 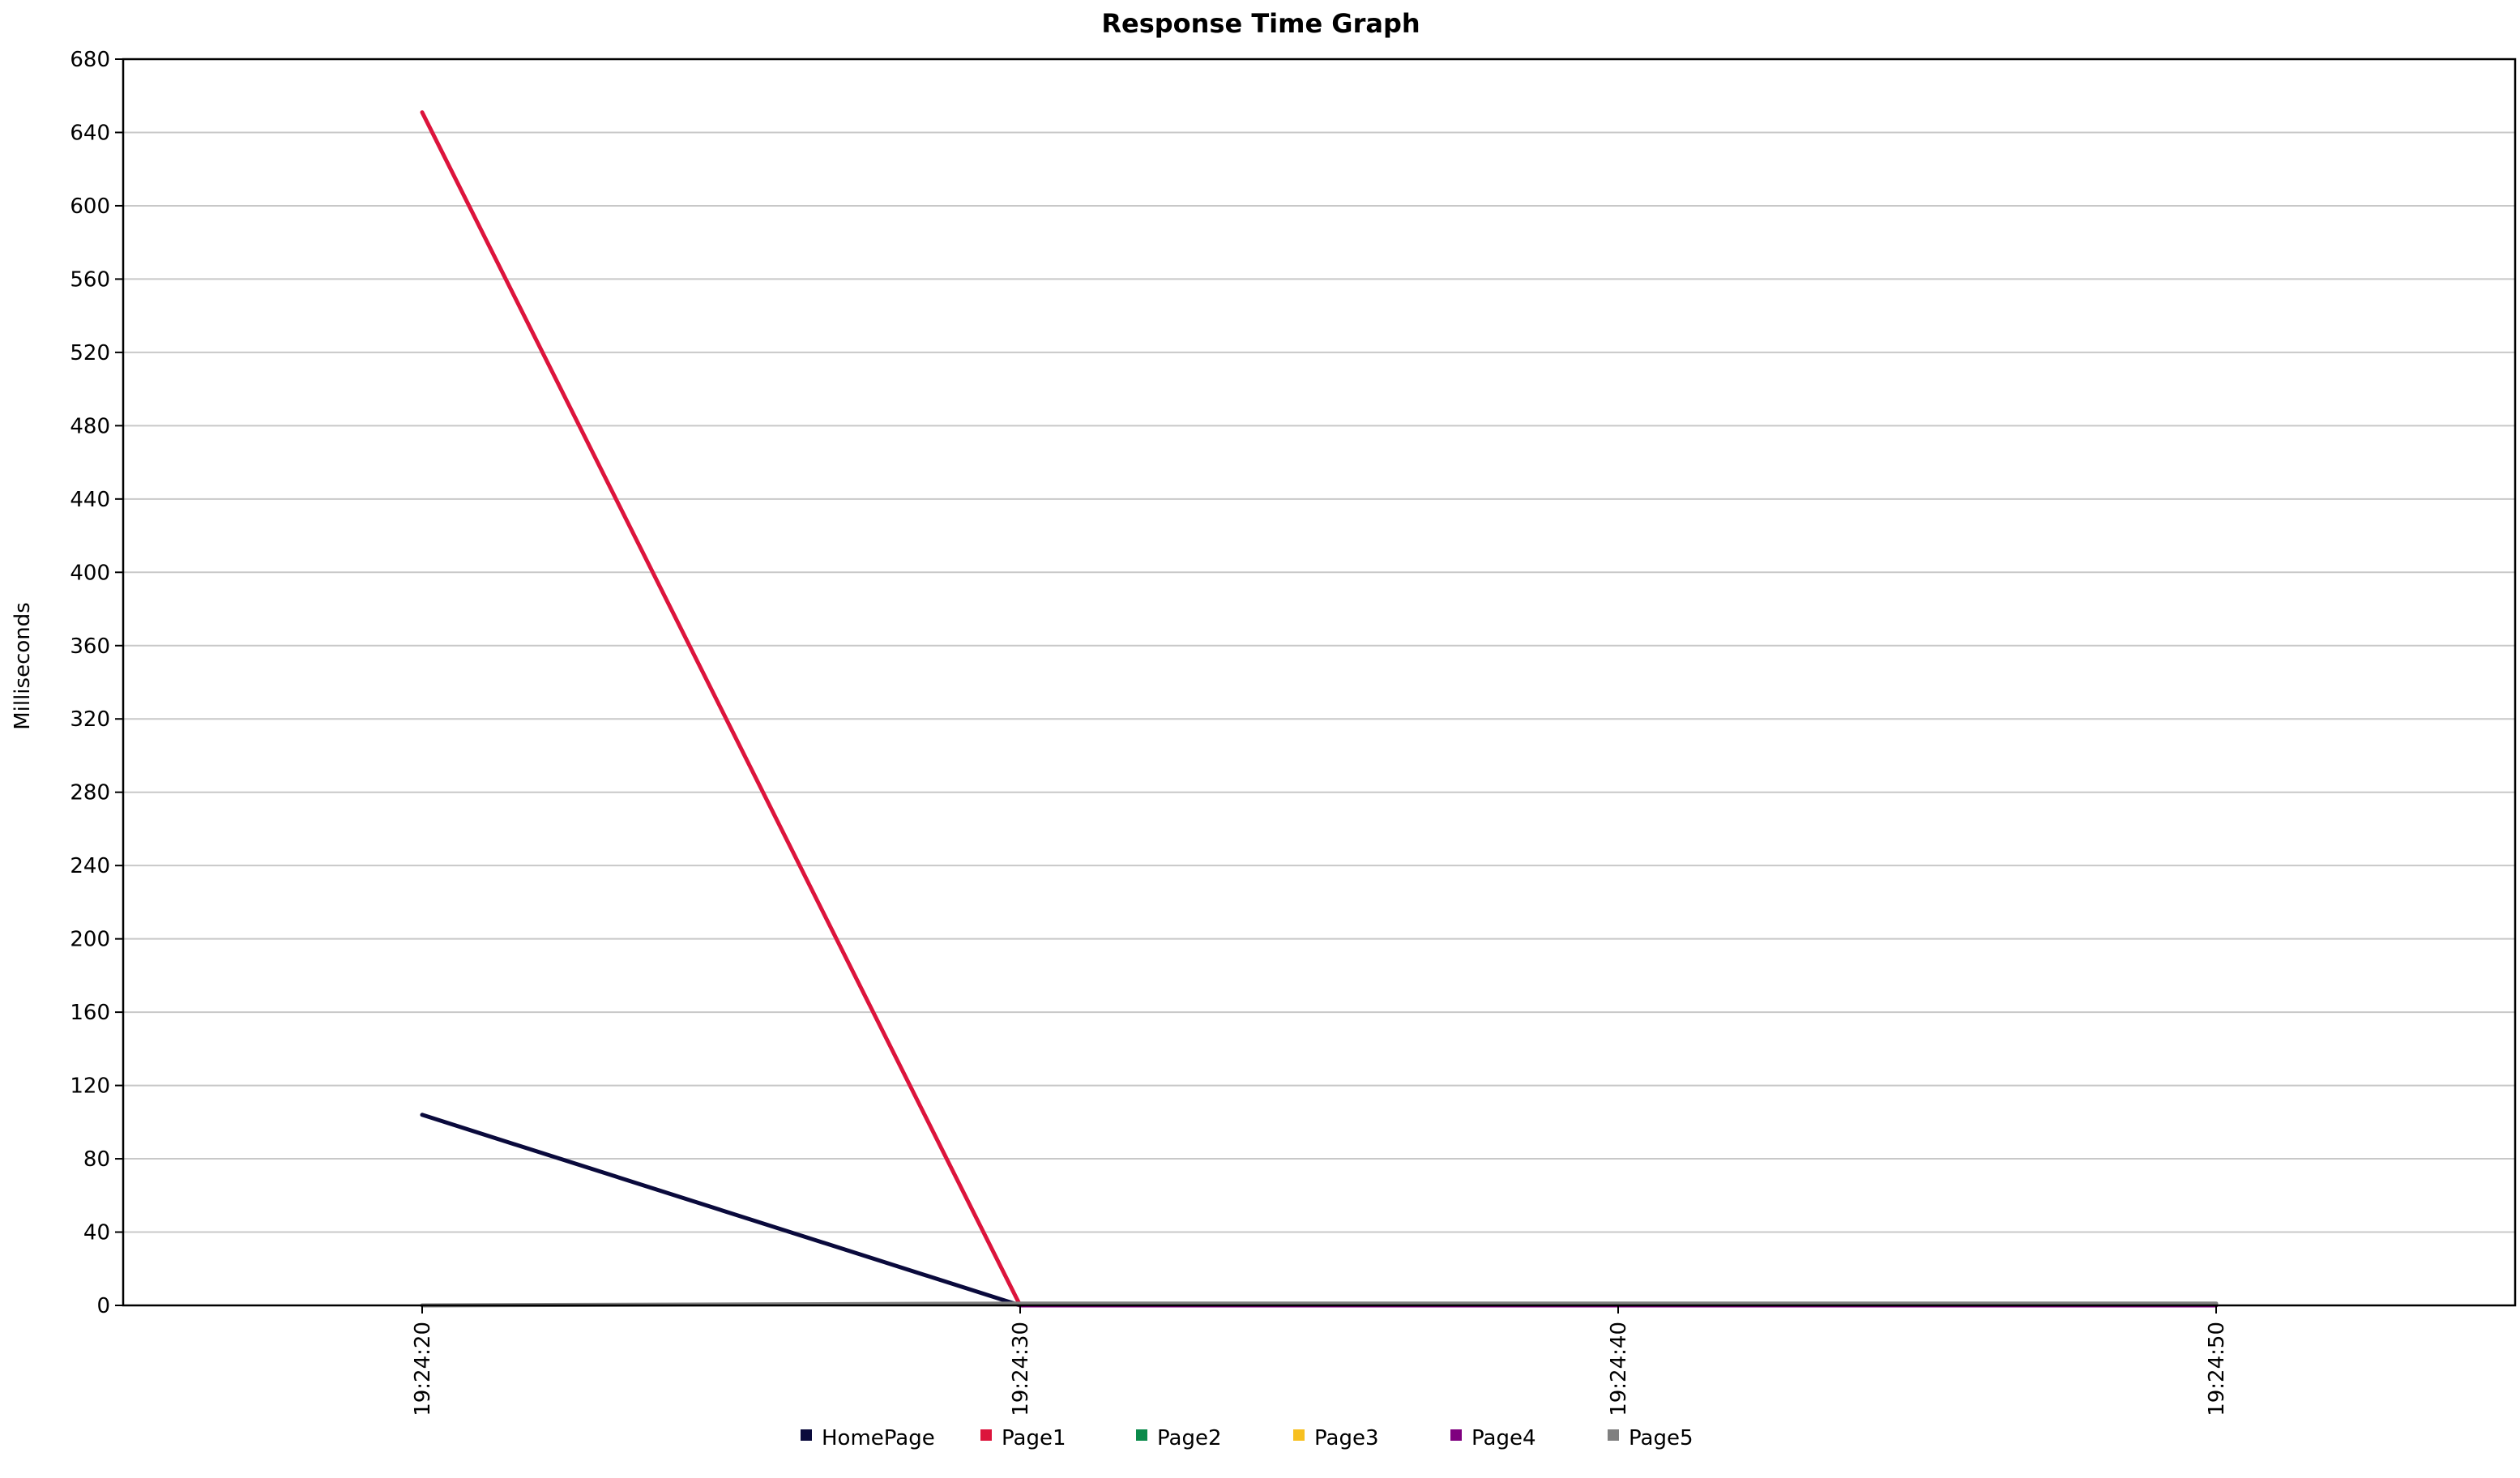 I want to click on legend-label-page5: Page5, so click(x=1661, y=1438).